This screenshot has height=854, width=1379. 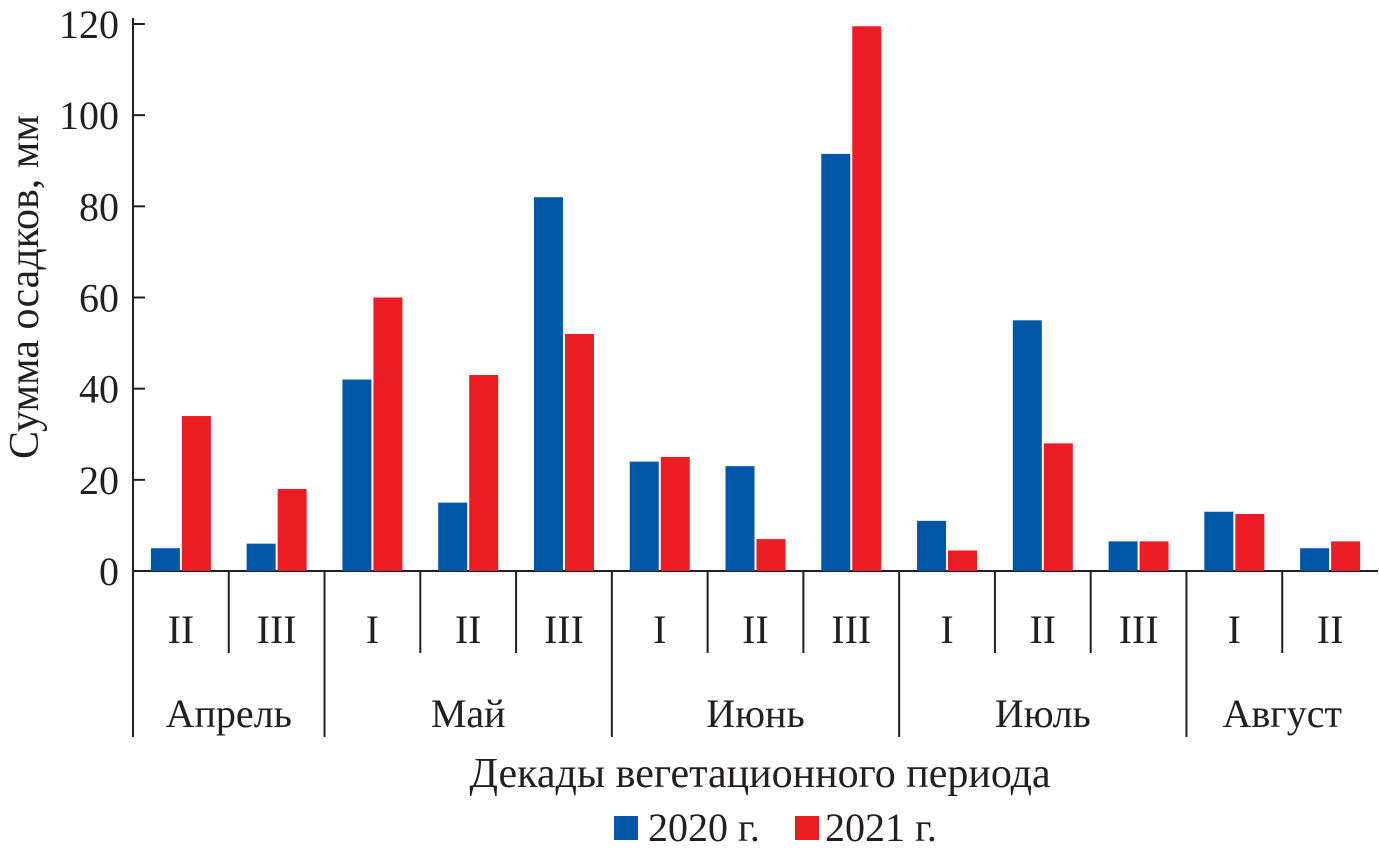 I want to click on month-label: Август, so click(x=1282, y=713).